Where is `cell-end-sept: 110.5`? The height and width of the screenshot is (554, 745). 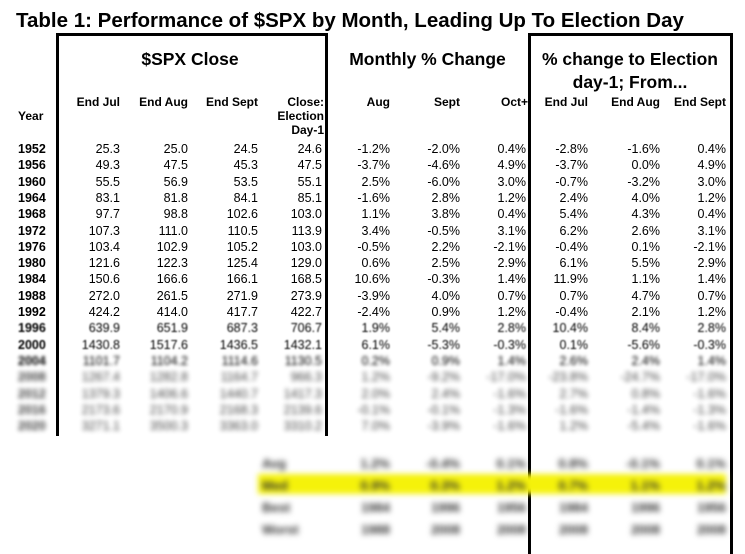 cell-end-sept: 110.5 is located at coordinates (242, 230).